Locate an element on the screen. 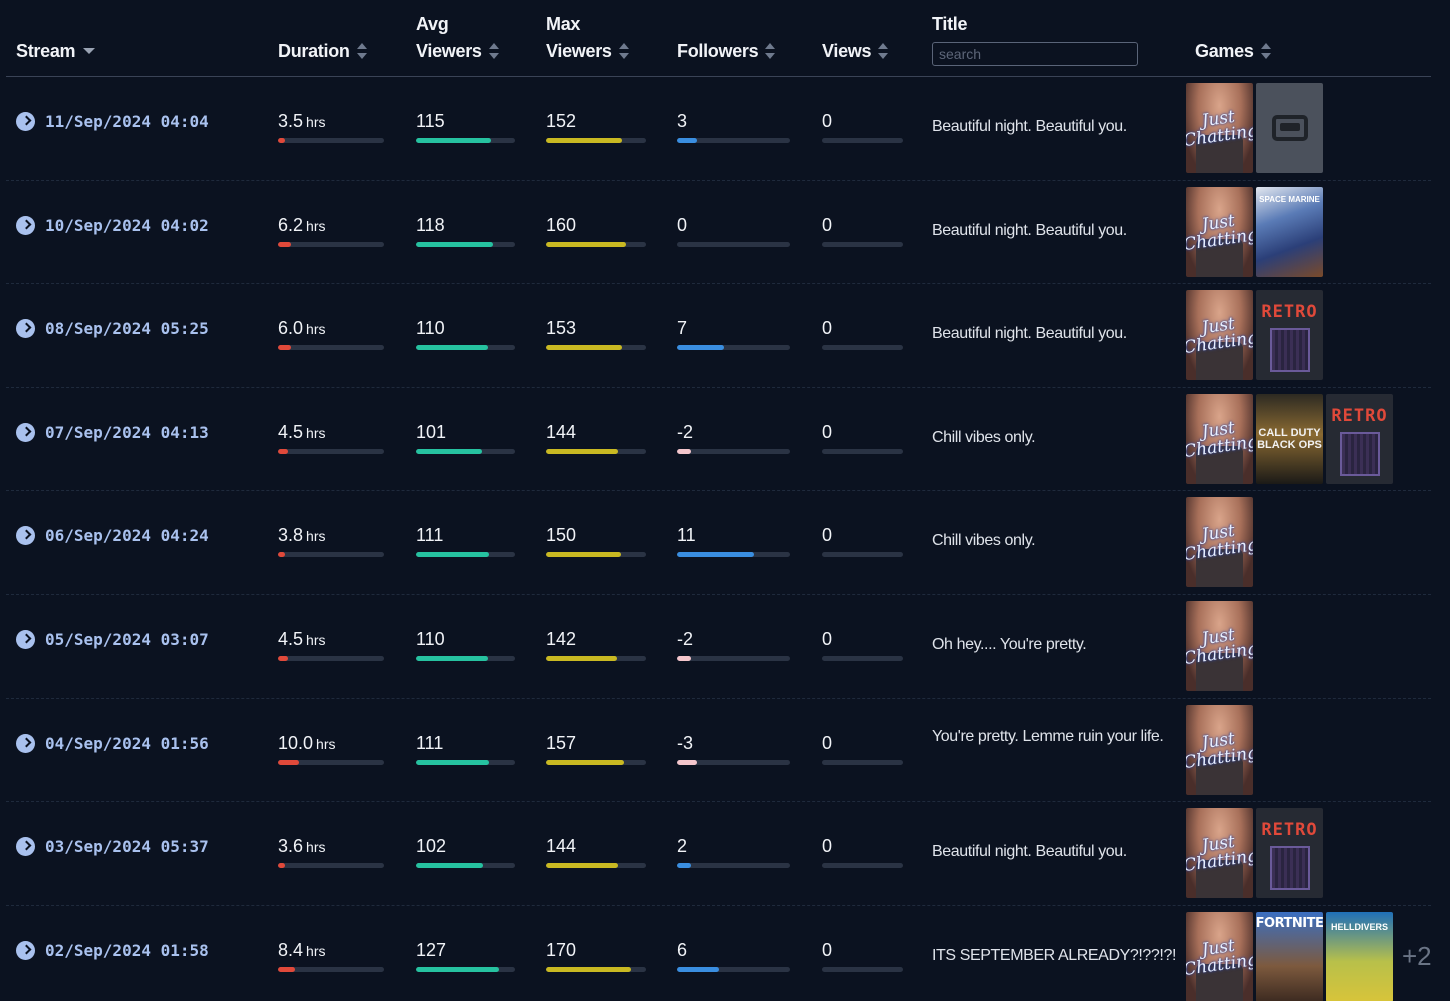 This screenshot has width=1450, height=1001. stream-link: 08/Sep/2024 05:25 is located at coordinates (112, 329).